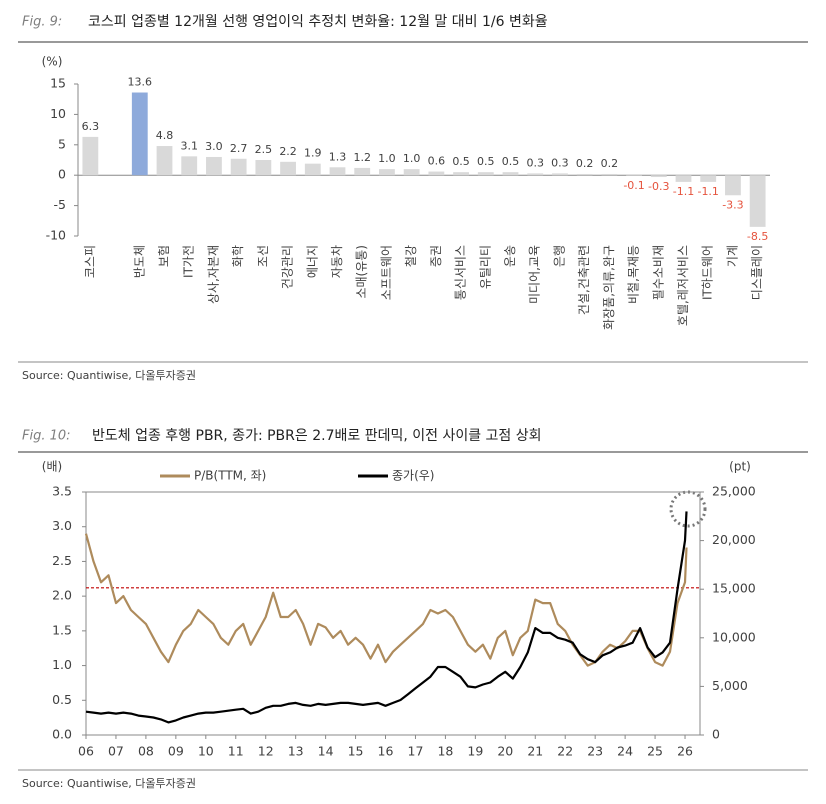 This screenshot has width=826, height=804. What do you see at coordinates (732, 204) in the screenshot?
I see `value-label: -3.3` at bounding box center [732, 204].